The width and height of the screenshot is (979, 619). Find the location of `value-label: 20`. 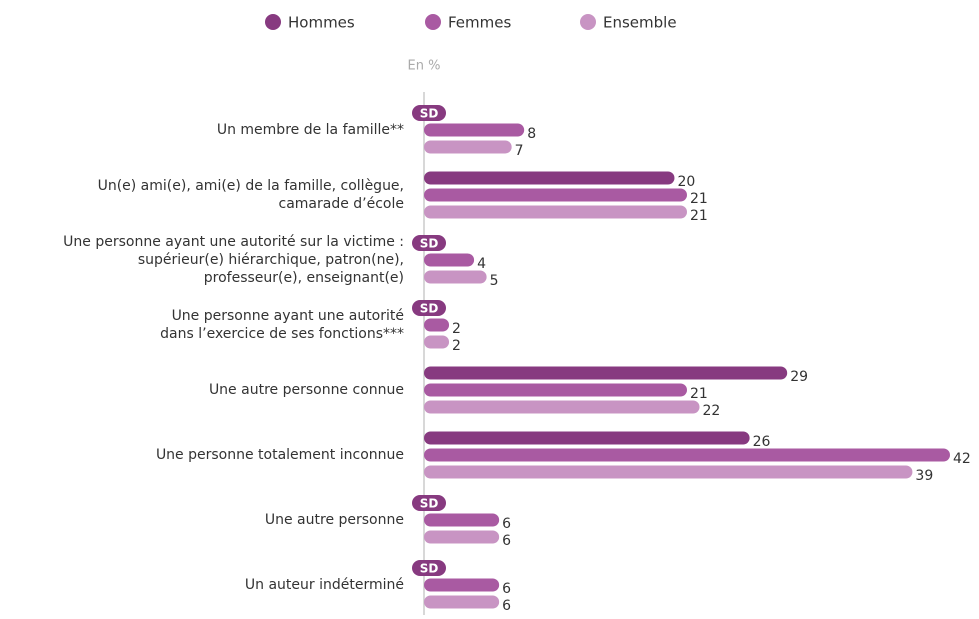

value-label: 20 is located at coordinates (686, 182).